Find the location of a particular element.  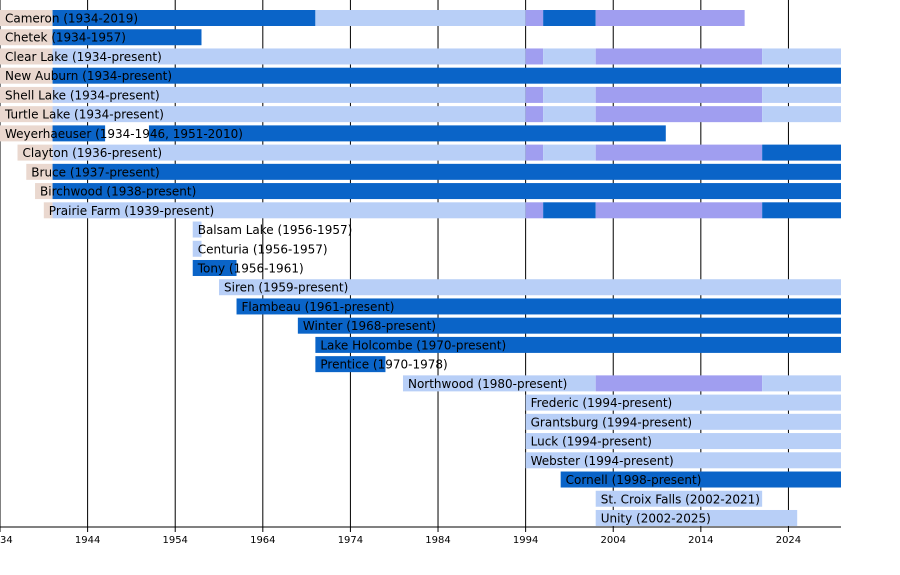

row-label: Chetek (1934-1957) is located at coordinates (65, 38).